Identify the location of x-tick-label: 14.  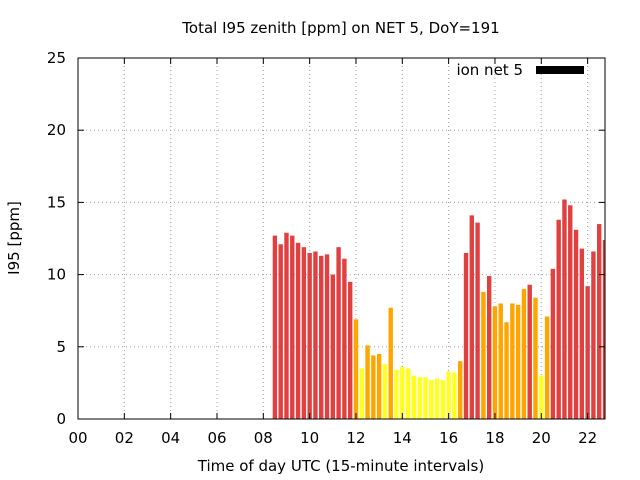
(402, 438).